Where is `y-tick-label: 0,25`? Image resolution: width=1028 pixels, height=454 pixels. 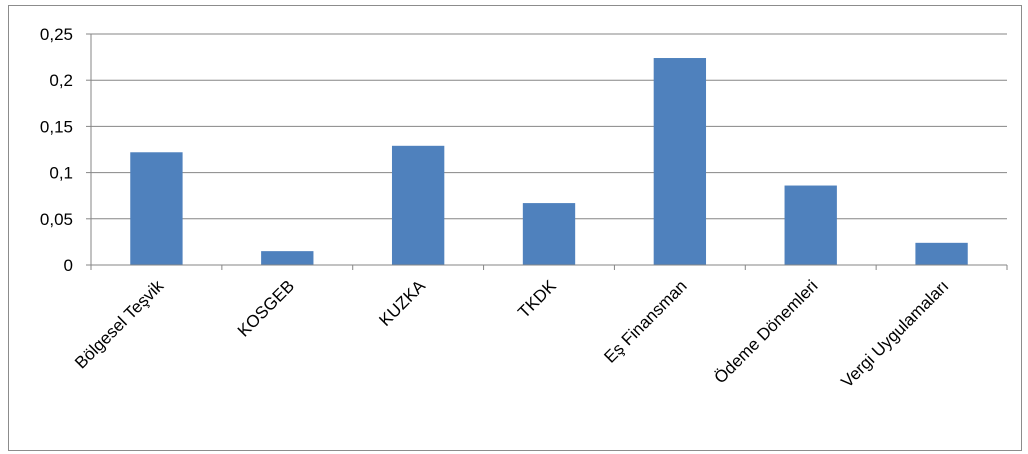
y-tick-label: 0,25 is located at coordinates (56, 34).